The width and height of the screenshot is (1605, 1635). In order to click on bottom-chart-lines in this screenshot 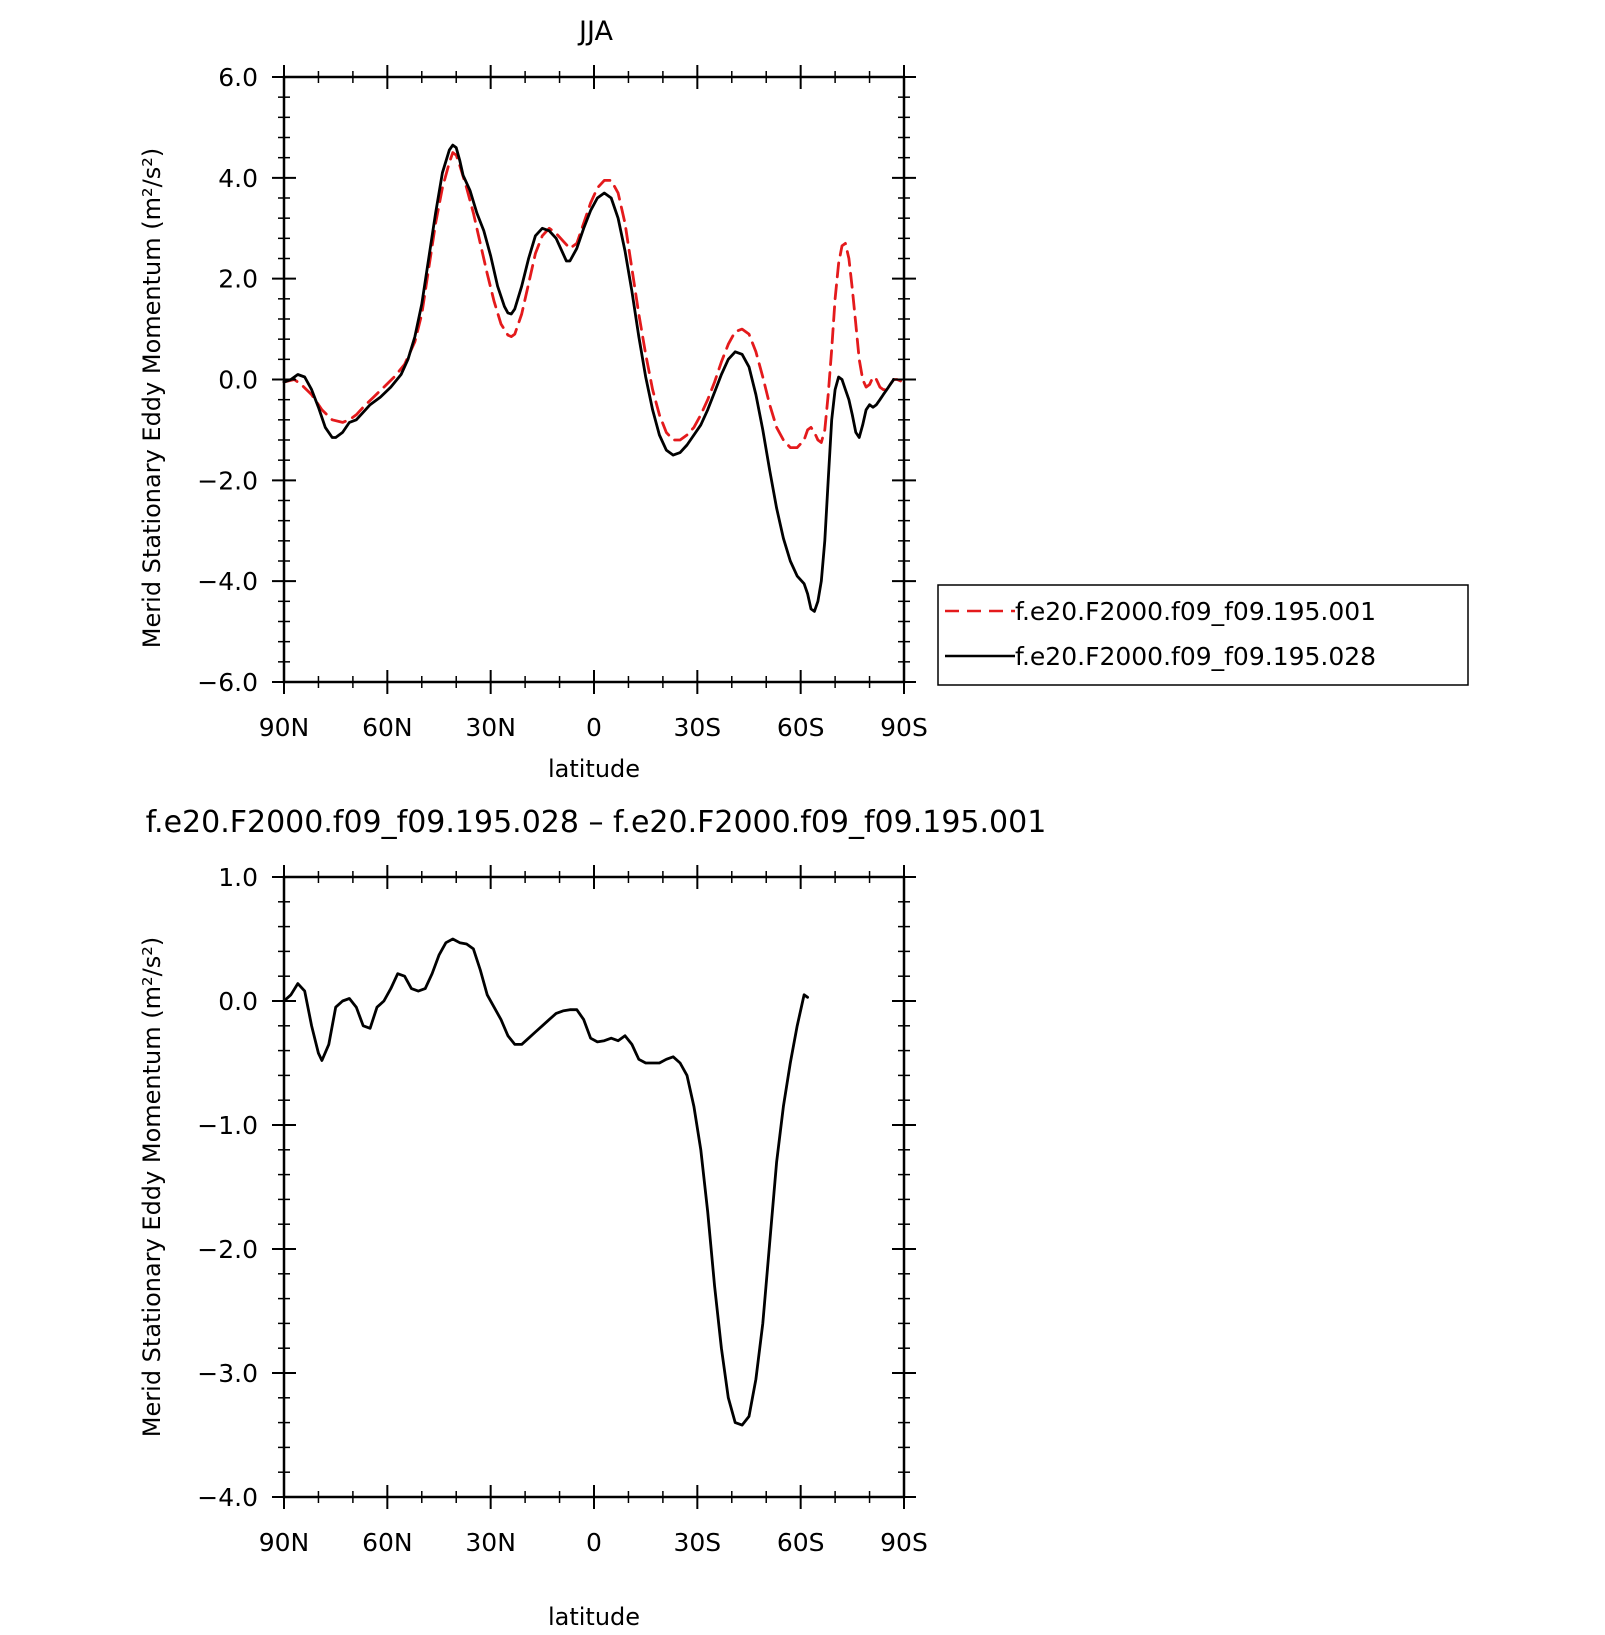, I will do `click(545, 1182)`.